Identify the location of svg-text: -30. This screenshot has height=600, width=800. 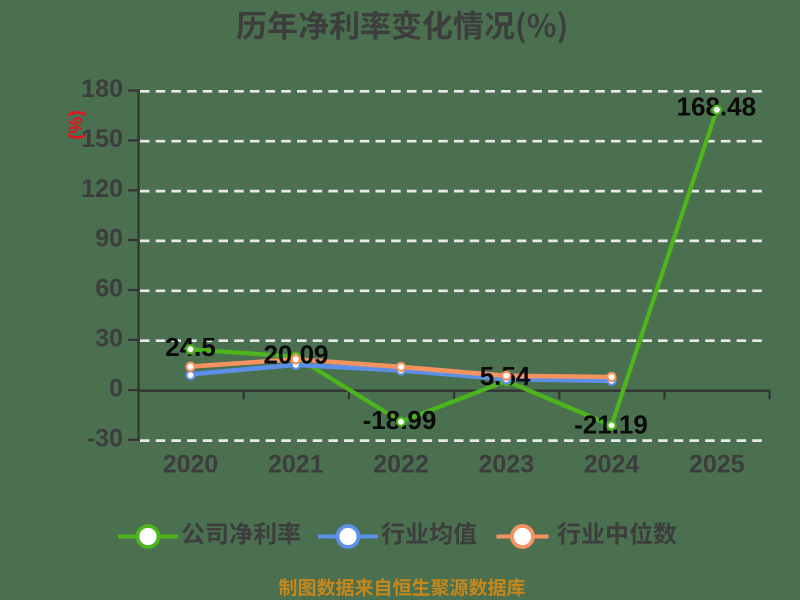
(105, 438).